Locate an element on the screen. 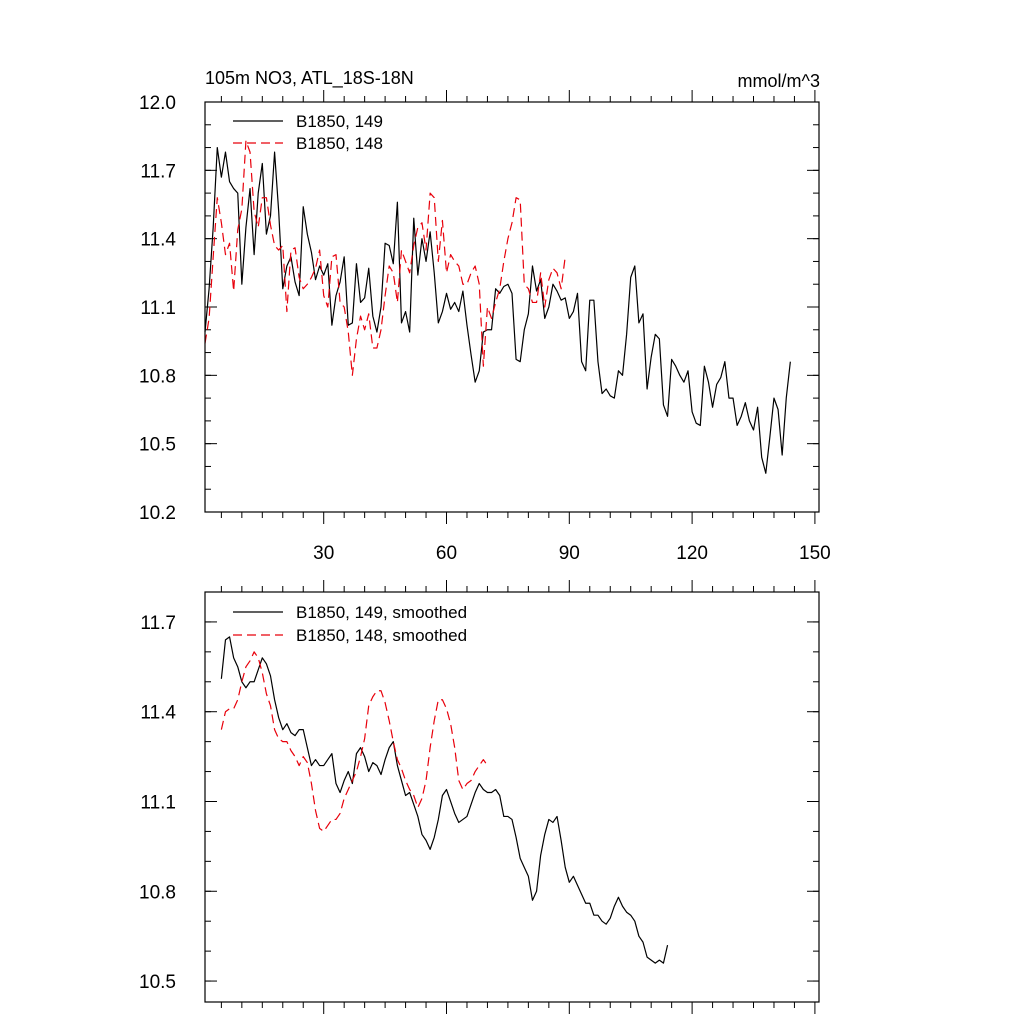 The image size is (1024, 1024). series-line-b1850-149-smoothed is located at coordinates (444, 800).